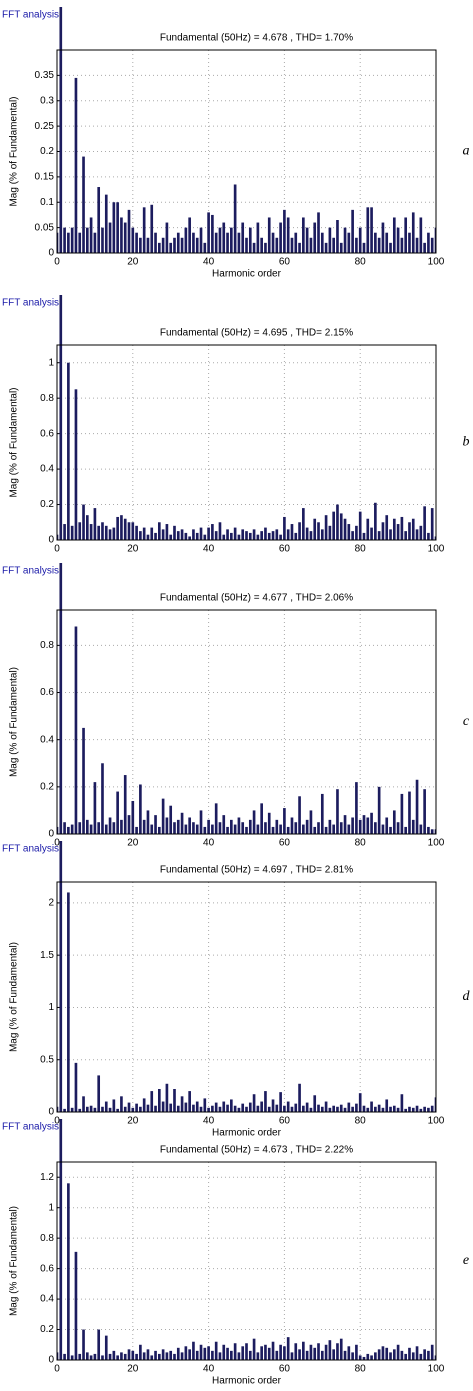  I want to click on x-tick-label: 80, so click(361, 843).